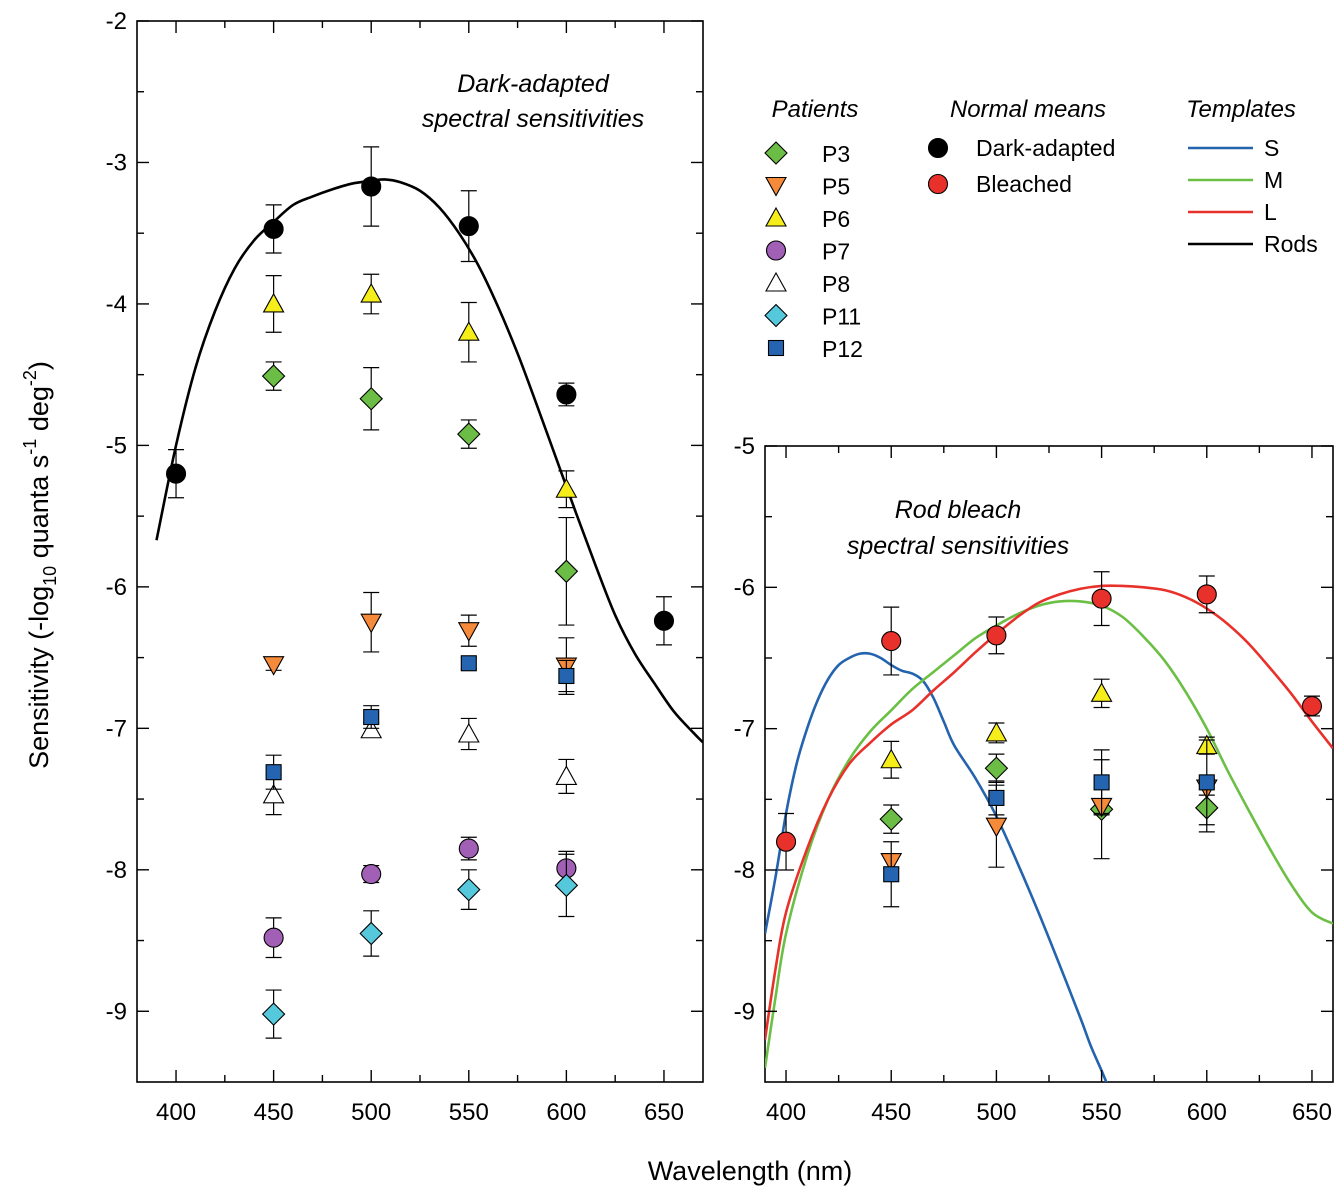  I want to click on rod-bleach-curve-s, so click(936, 866).